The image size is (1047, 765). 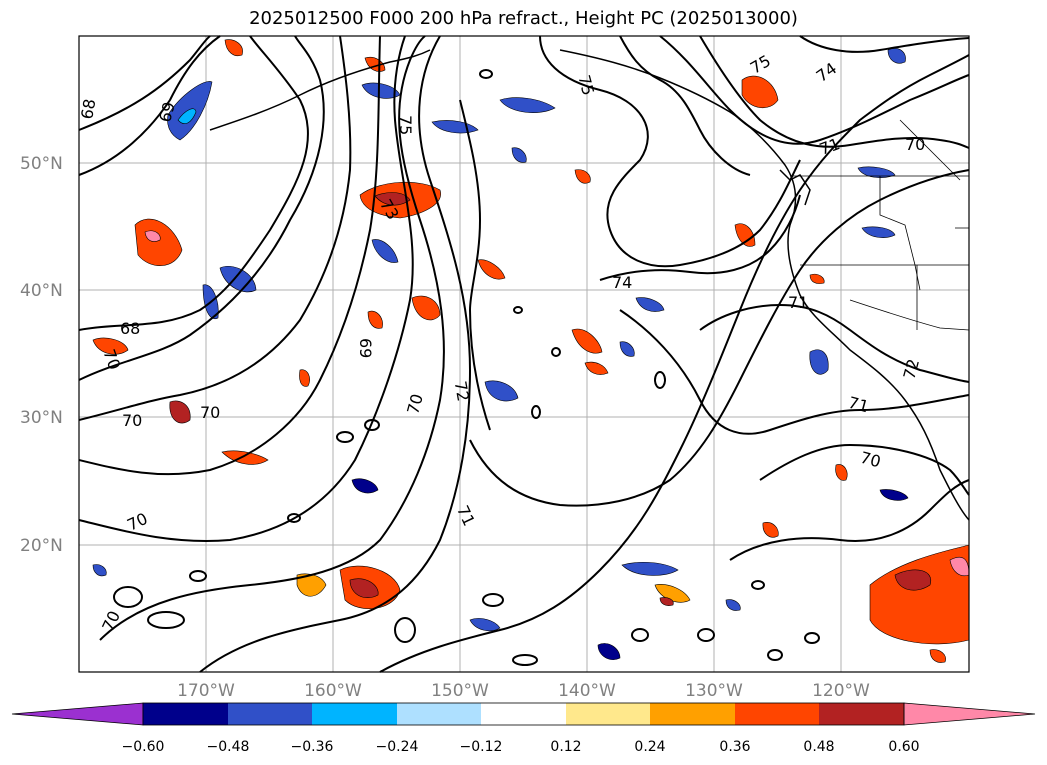 What do you see at coordinates (714, 691) in the screenshot?
I see `lon-label: 130°W` at bounding box center [714, 691].